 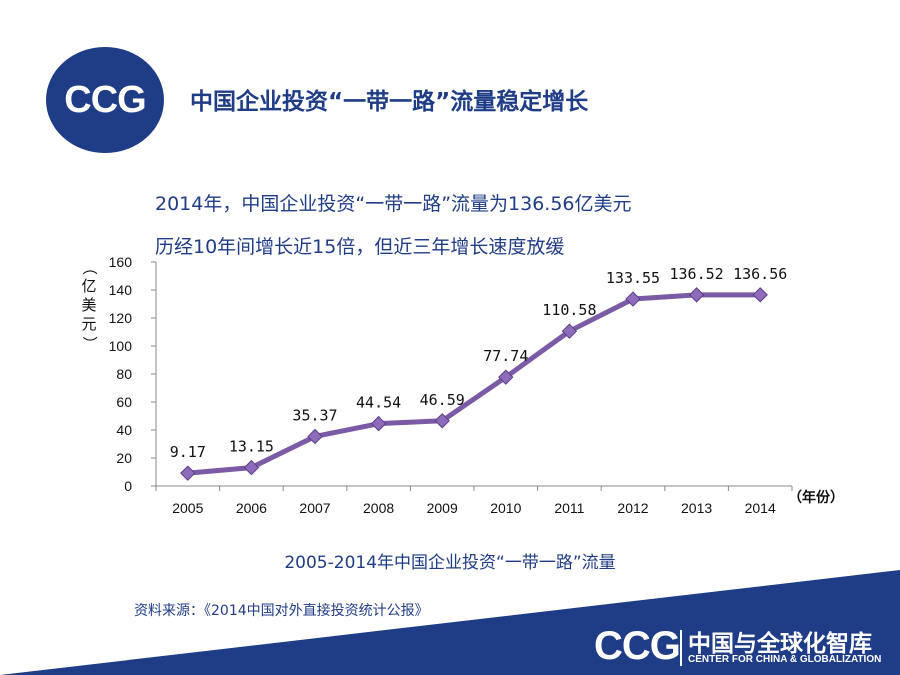 I want to click on data-label: 133.55, so click(x=633, y=278).